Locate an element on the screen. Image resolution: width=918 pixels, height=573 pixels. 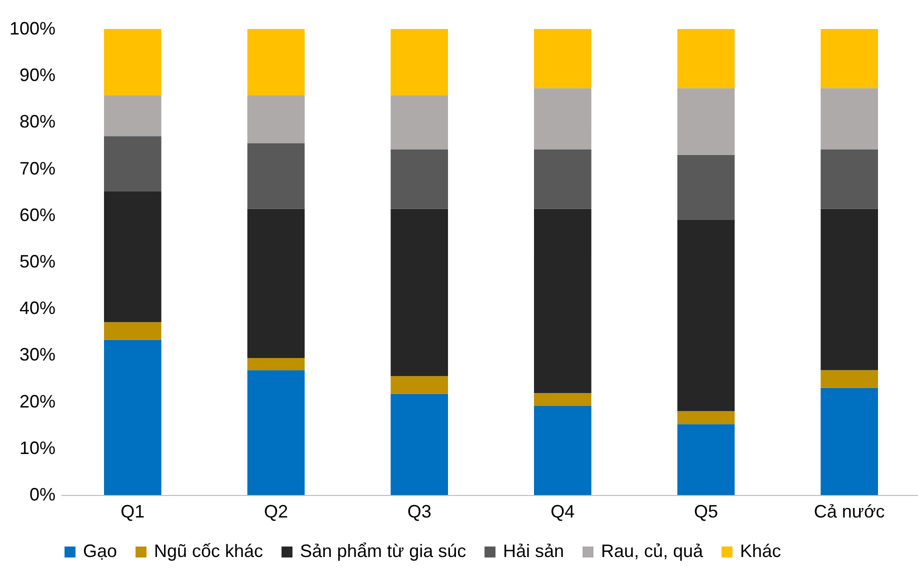
legend-label: Khác is located at coordinates (761, 551).